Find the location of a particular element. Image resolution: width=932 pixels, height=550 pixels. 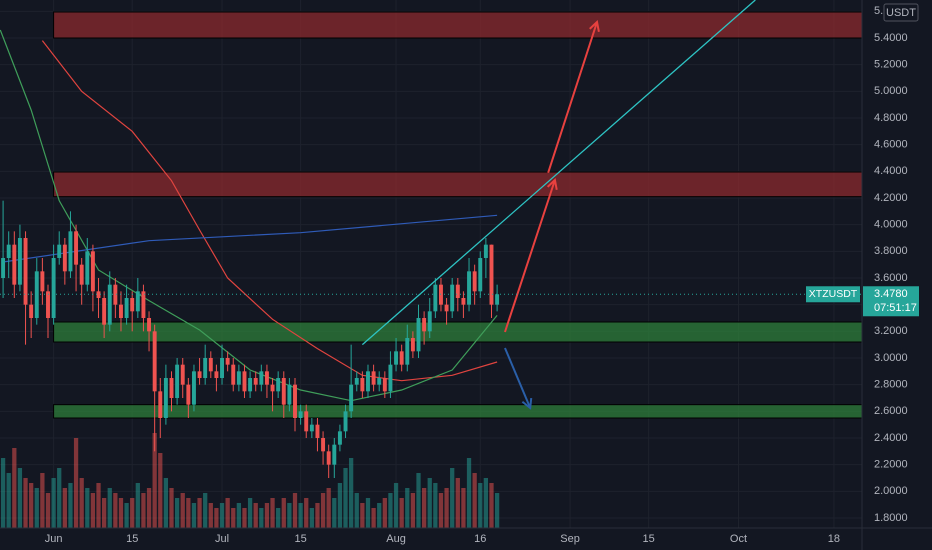

x-tick-label: Sep is located at coordinates (570, 539).